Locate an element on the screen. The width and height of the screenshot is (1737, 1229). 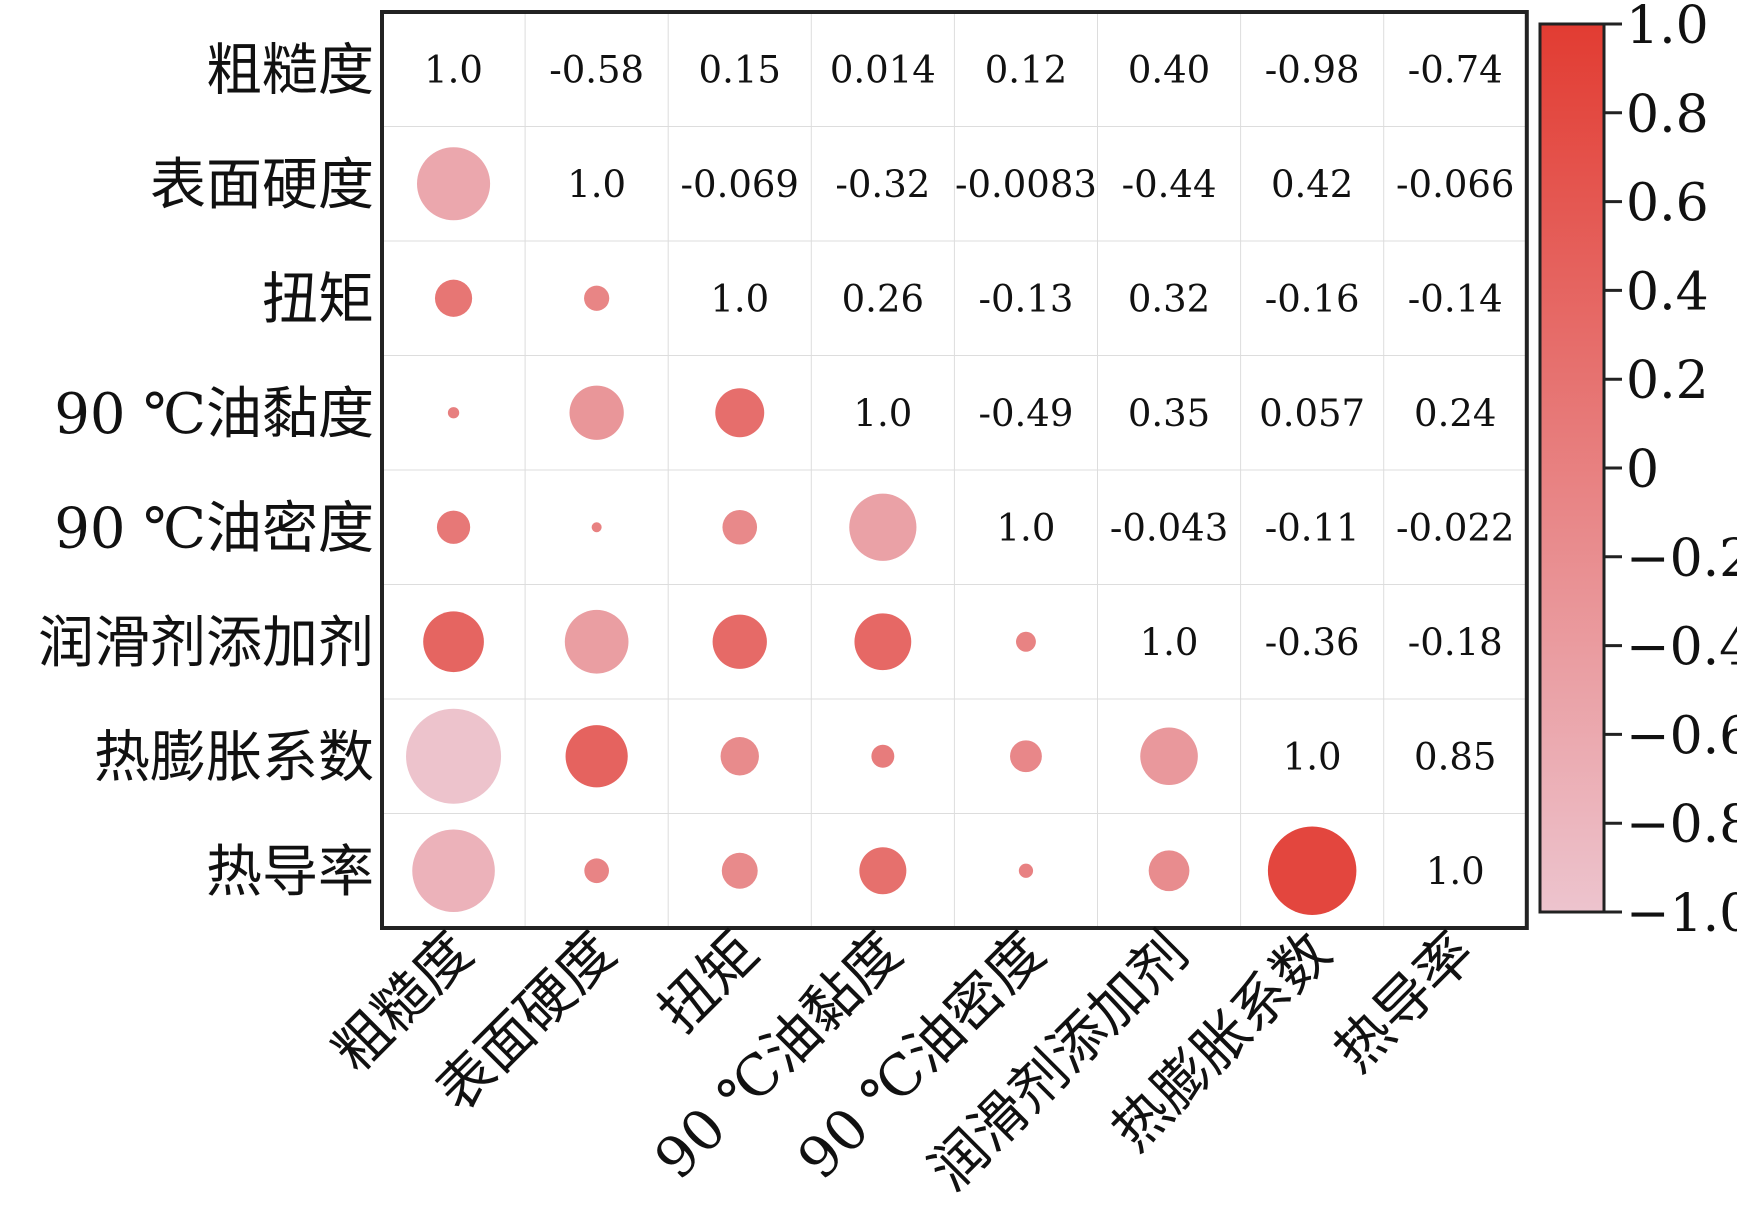
cell-value: -0.58 is located at coordinates (596, 69).